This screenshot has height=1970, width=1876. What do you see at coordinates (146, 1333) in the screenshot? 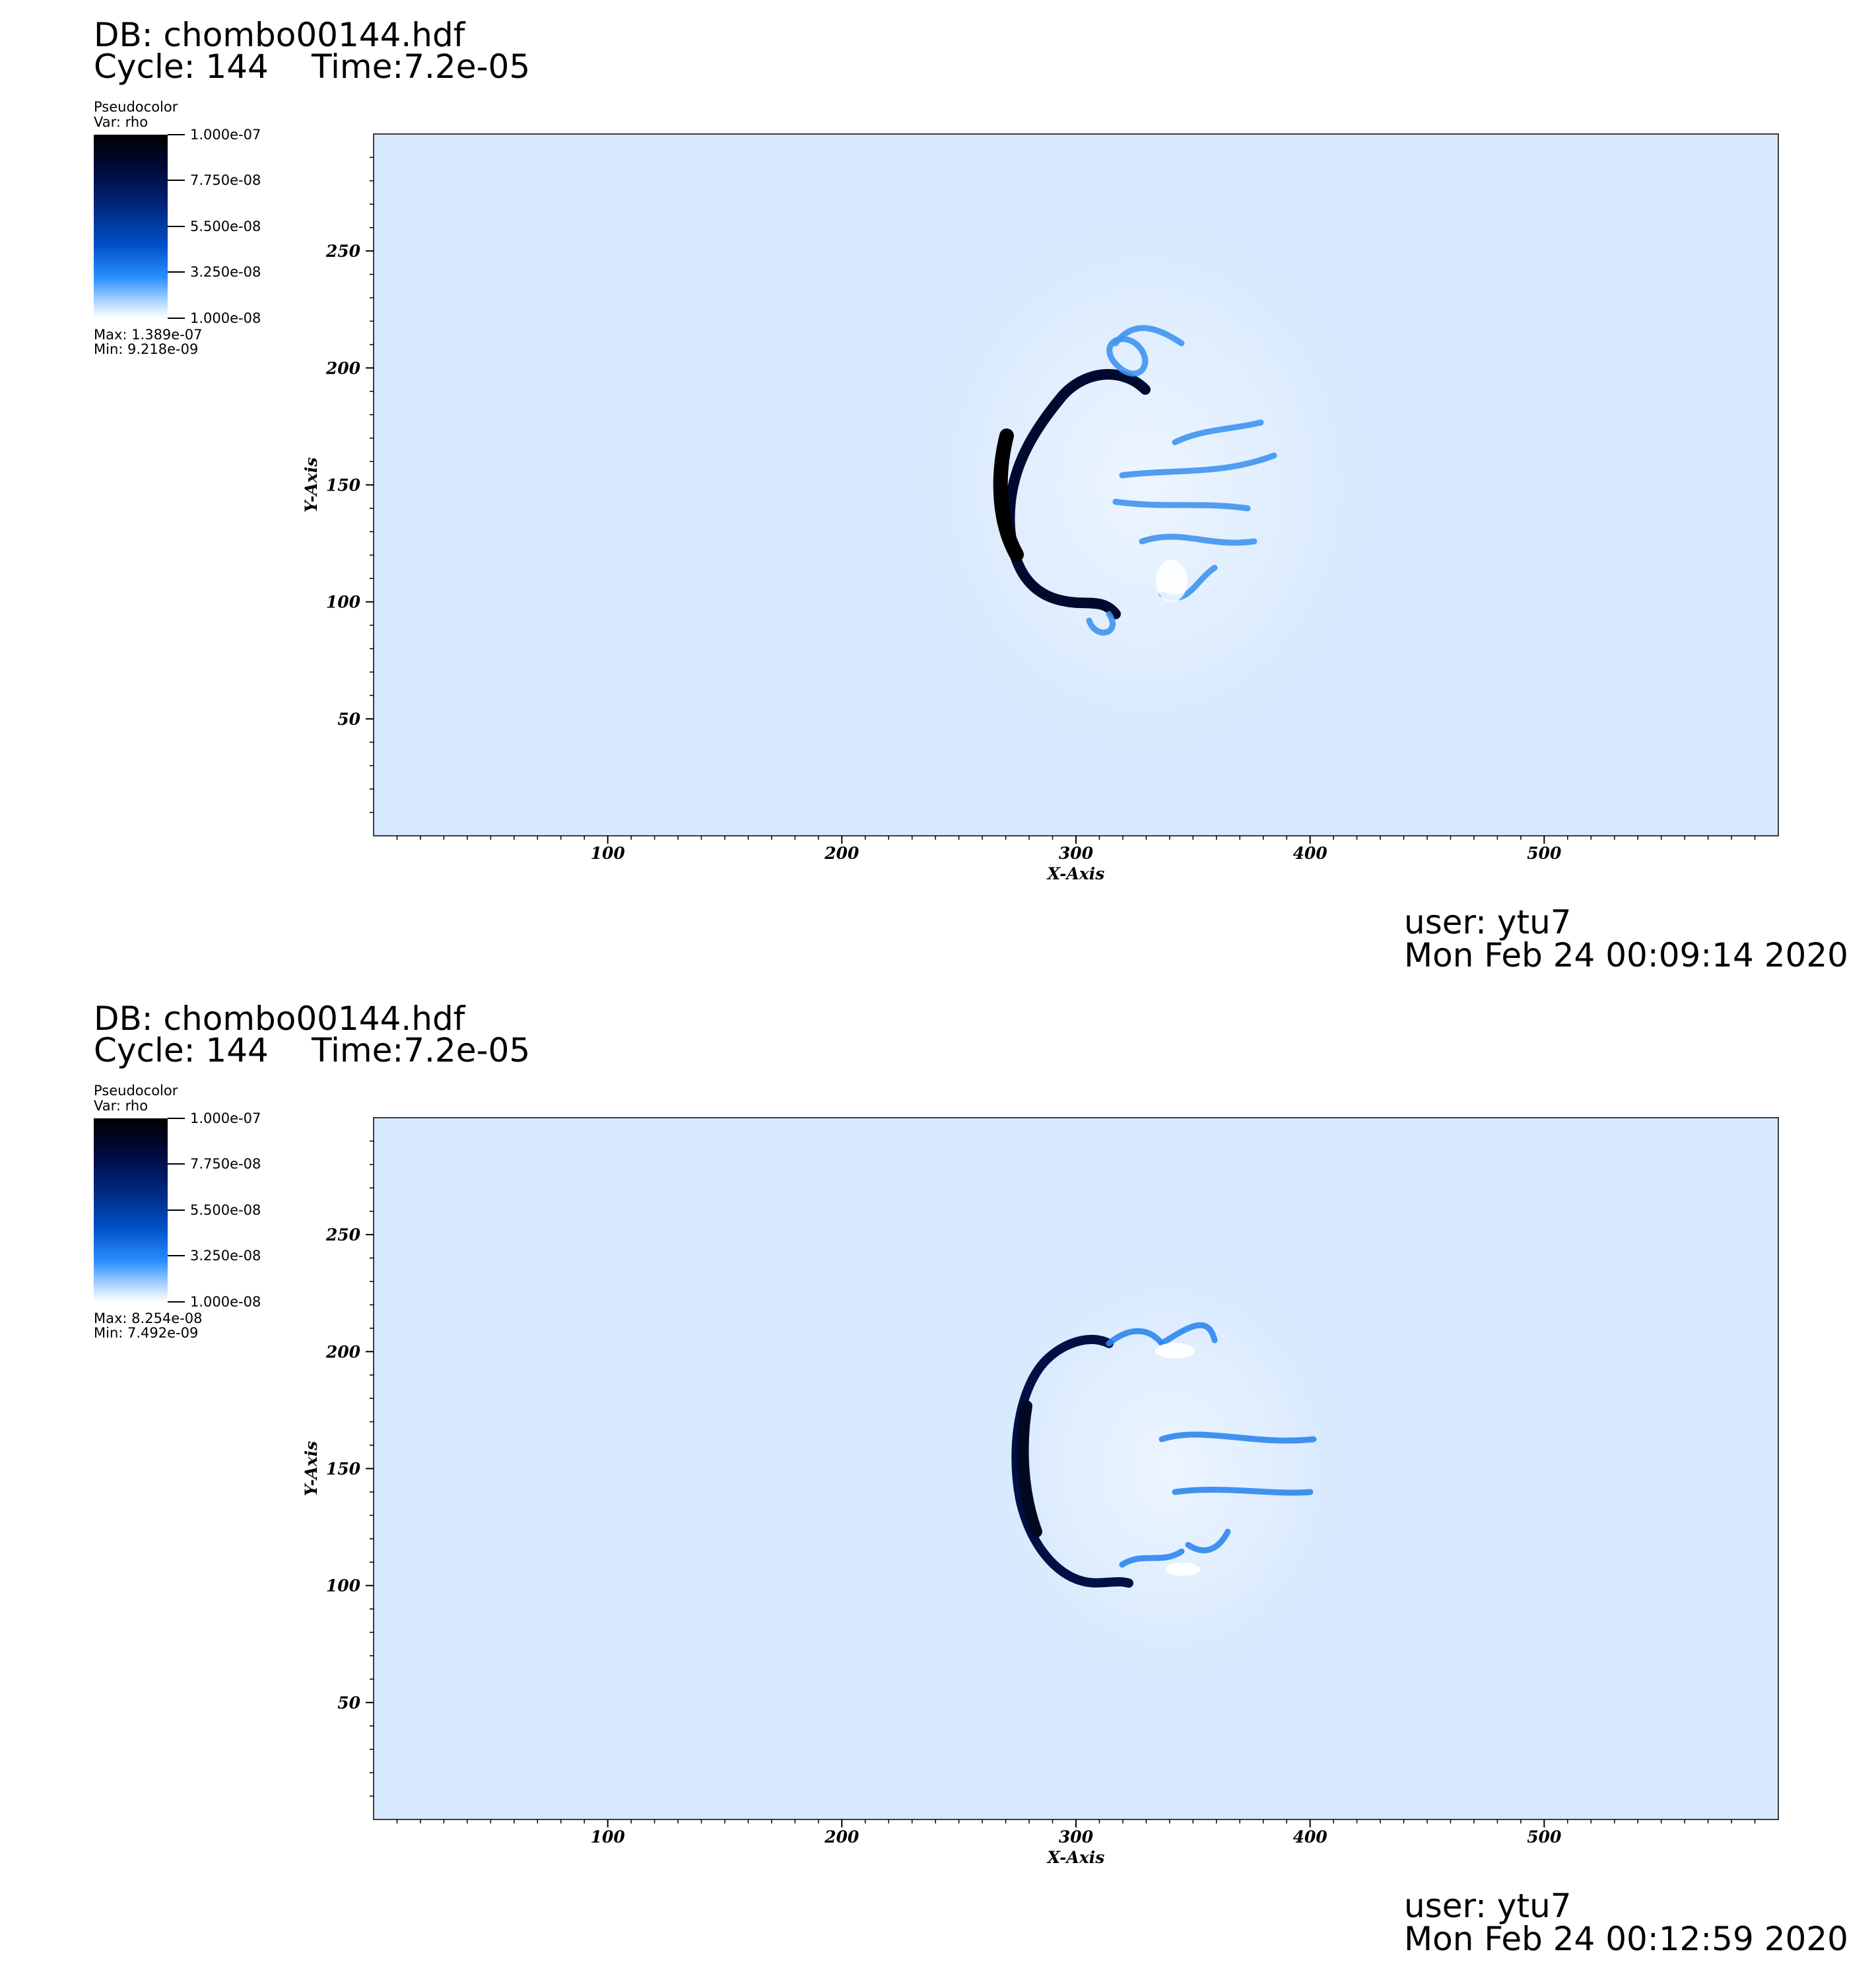
I see `legend-min: Min: 7.492e-09` at bounding box center [146, 1333].